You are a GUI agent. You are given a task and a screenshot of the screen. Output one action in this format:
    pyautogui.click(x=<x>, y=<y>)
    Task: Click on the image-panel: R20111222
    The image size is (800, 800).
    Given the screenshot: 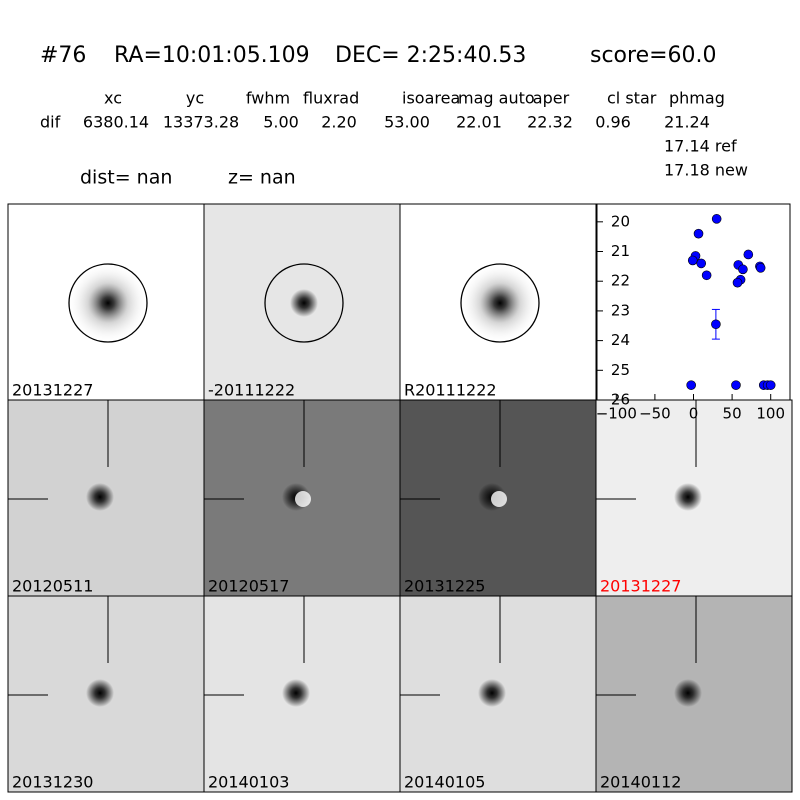 What is the action you would take?
    pyautogui.click(x=498, y=302)
    